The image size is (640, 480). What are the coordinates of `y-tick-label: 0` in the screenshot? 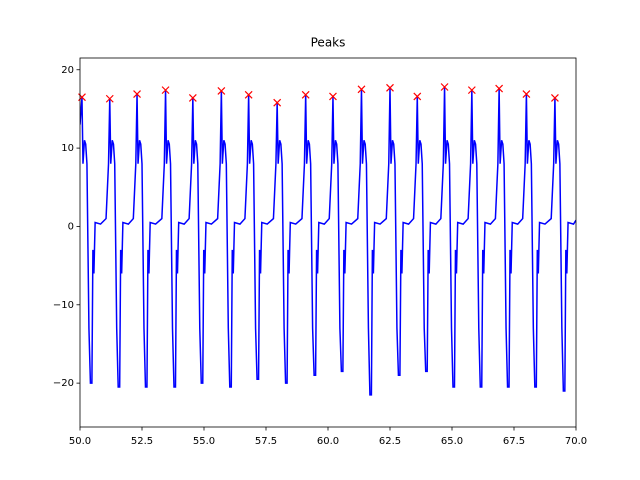 It's located at (71, 226).